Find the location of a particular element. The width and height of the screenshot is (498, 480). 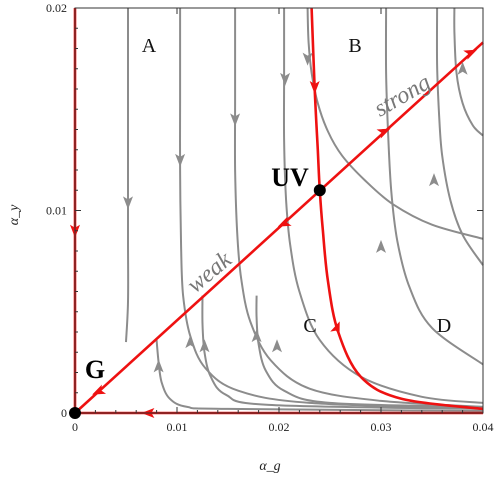

y-tick-label: 0.02 is located at coordinates (56, 8).